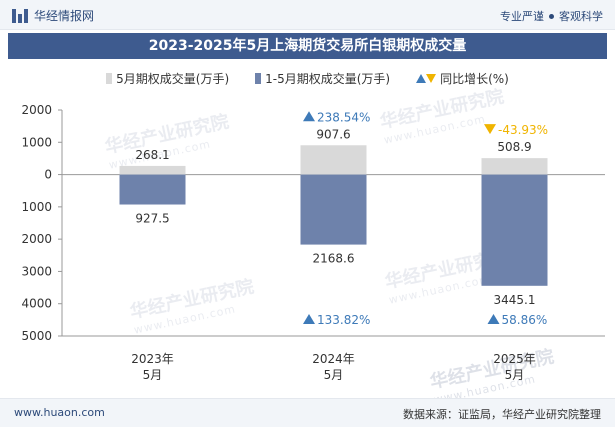  Describe the element at coordinates (474, 79) in the screenshot. I see `legend-label-growth: 同比增长(%)` at that location.